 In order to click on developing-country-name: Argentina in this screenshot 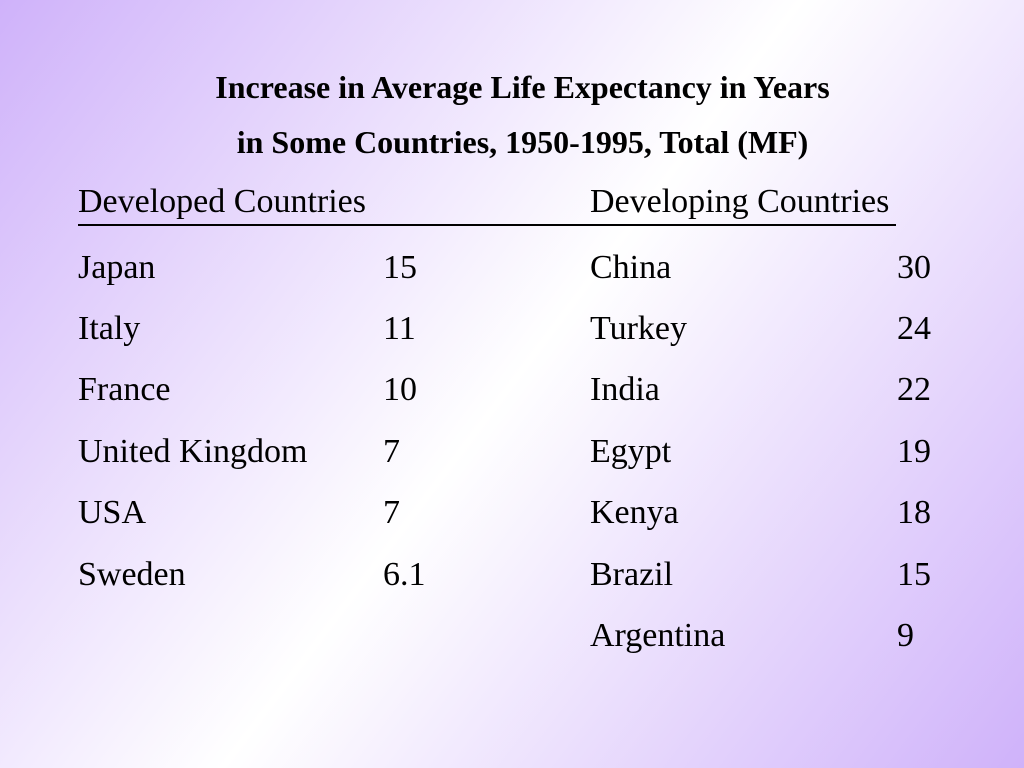, I will do `click(658, 636)`.